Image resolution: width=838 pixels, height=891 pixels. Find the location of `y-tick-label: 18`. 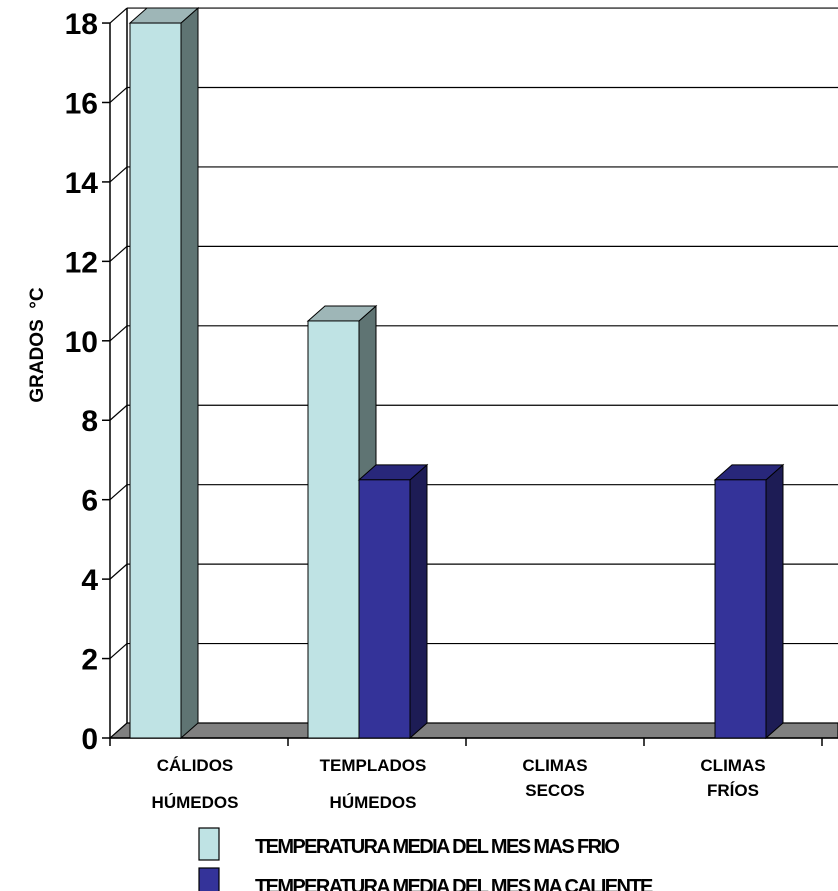

y-tick-label: 18 is located at coordinates (81, 24).